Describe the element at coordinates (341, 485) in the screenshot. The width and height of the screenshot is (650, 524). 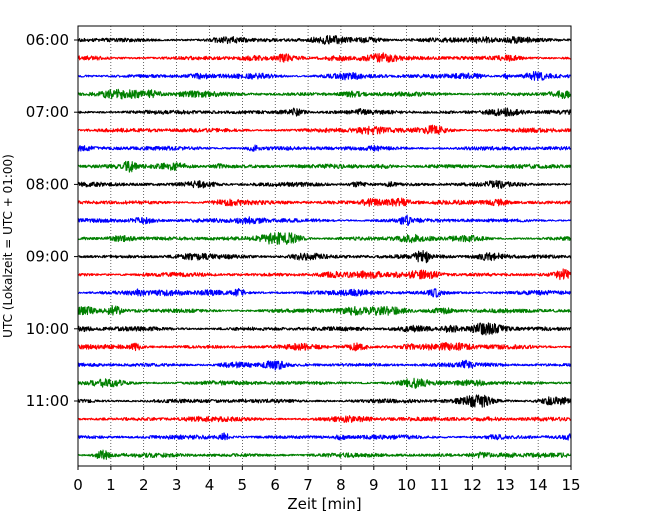
I see `x-tick-label: 8` at that location.